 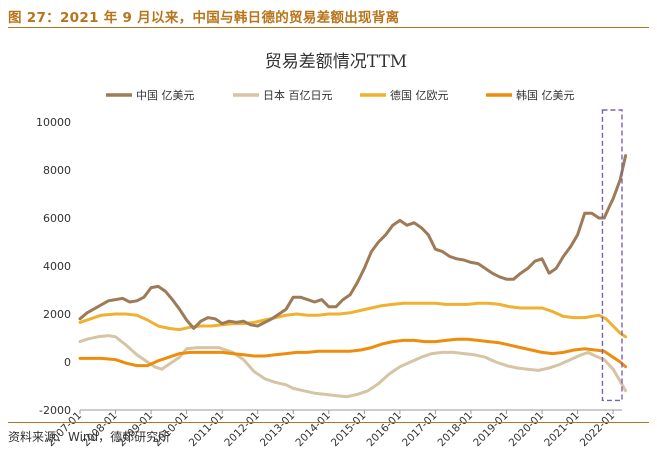 What do you see at coordinates (527, 430) in the screenshot?
I see `x-tick-label: 2020-01` at bounding box center [527, 430].